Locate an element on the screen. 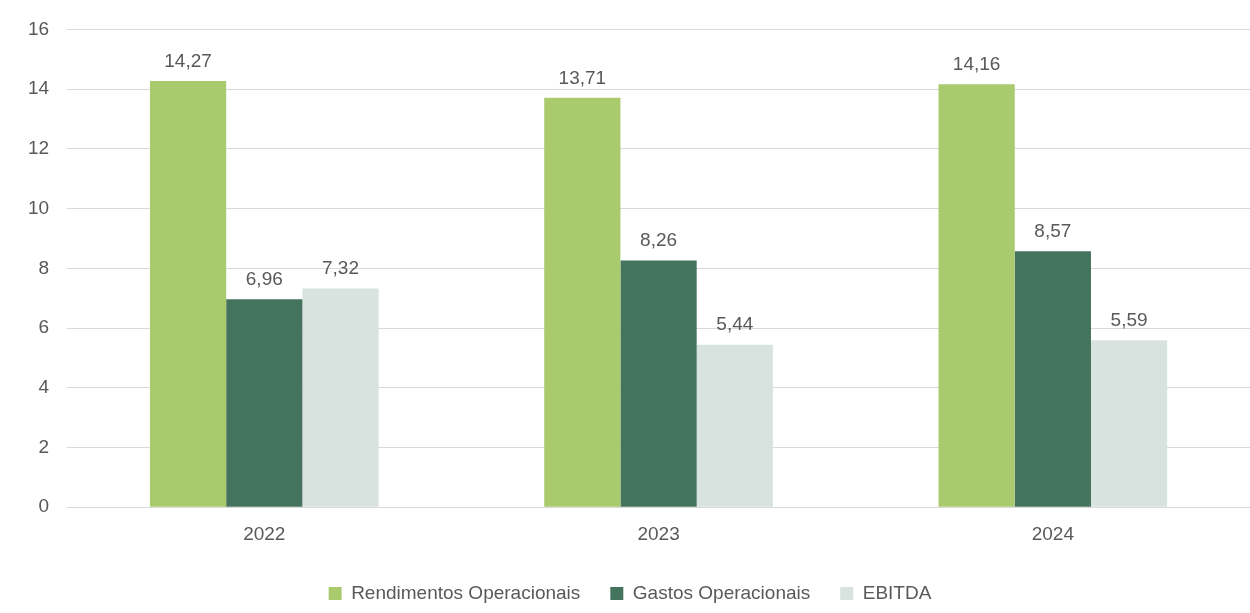  data-label: 6,96 is located at coordinates (264, 279).